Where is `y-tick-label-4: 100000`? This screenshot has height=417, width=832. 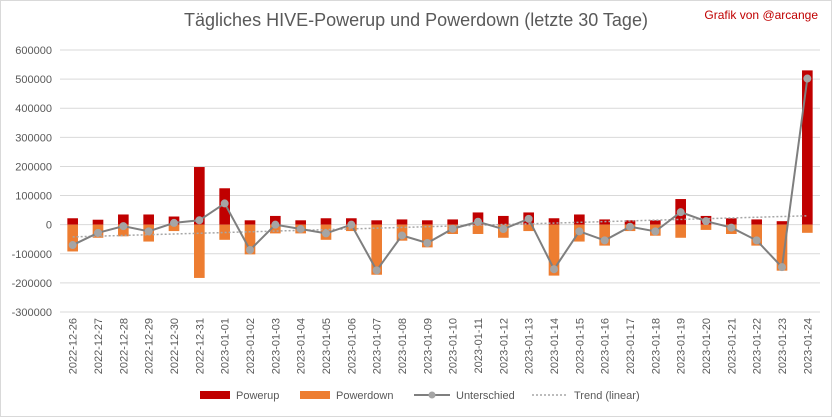 y-tick-label-4: 100000 is located at coordinates (33, 197).